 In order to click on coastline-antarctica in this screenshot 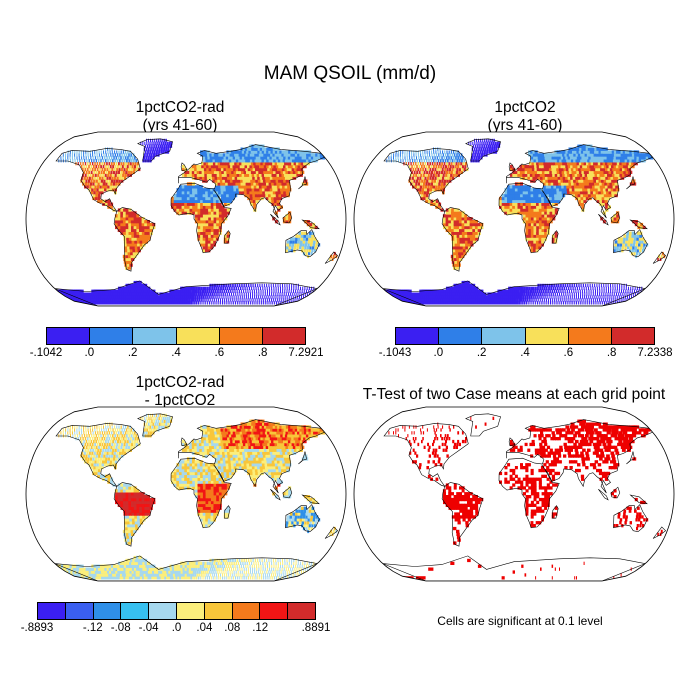, I will do `click(514, 293)`.